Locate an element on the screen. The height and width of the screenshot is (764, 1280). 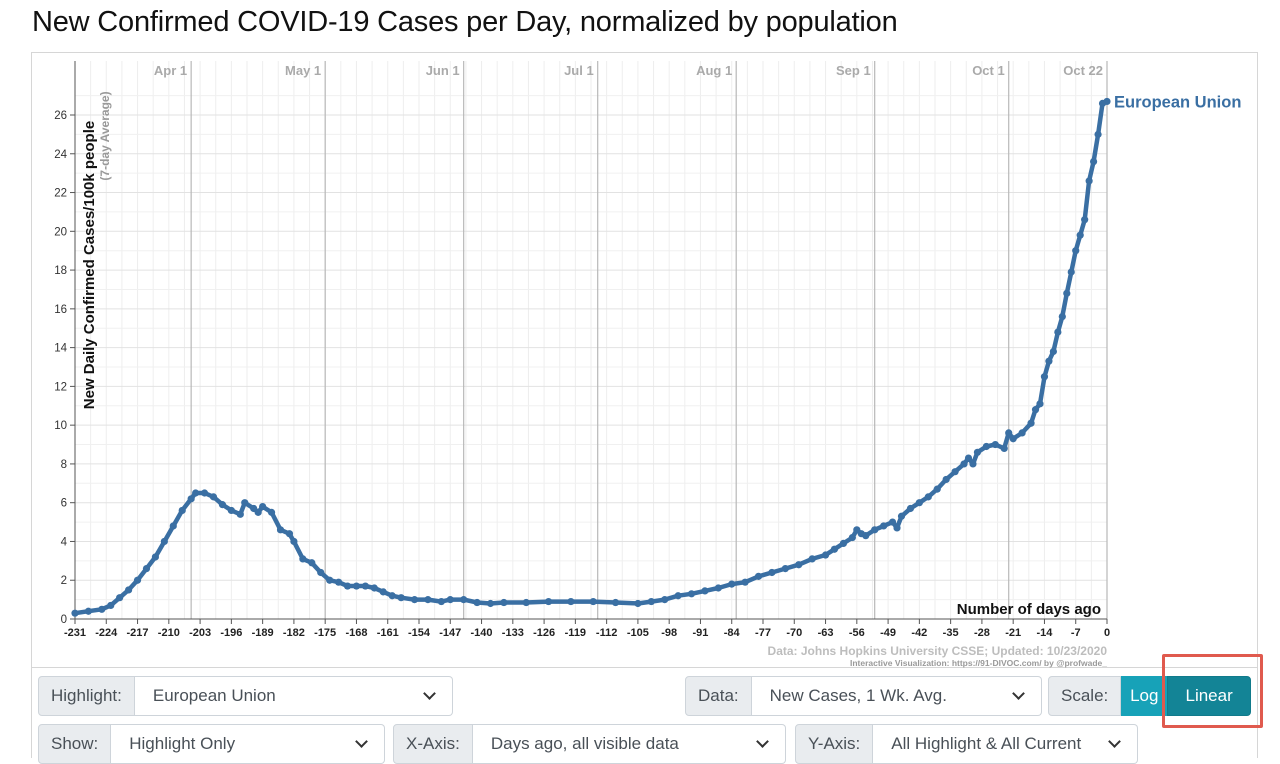
x-tick-label: -98 is located at coordinates (669, 633).